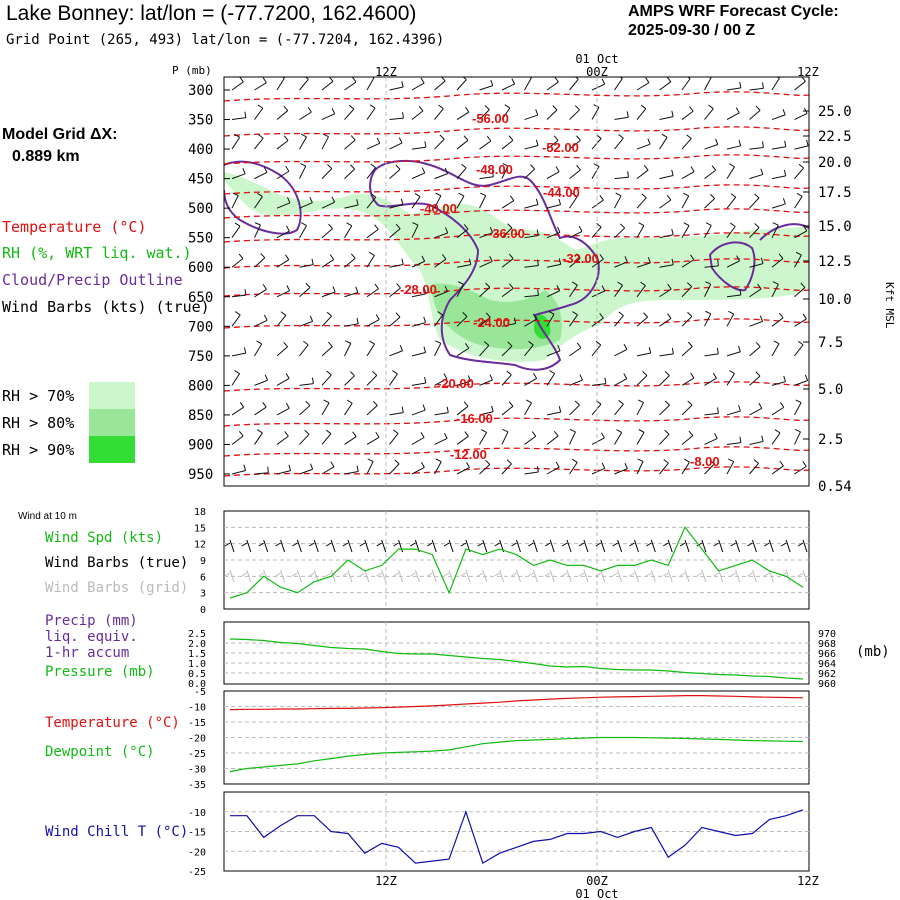 The width and height of the screenshot is (900, 900). What do you see at coordinates (200, 268) in the screenshot?
I see `pressure-tick-label: 600` at bounding box center [200, 268].